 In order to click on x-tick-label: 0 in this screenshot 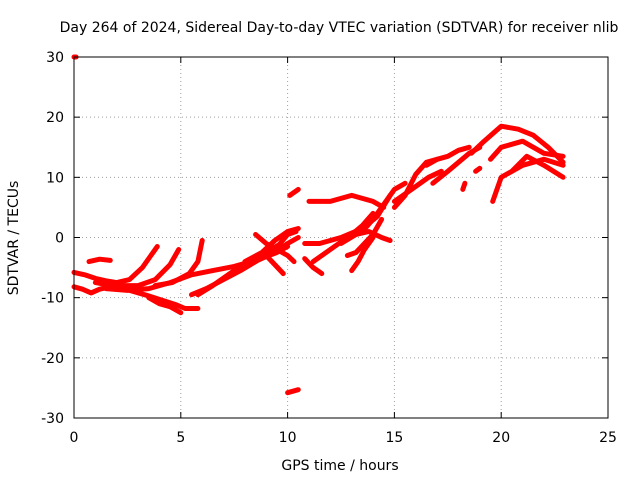, I will do `click(74, 438)`.